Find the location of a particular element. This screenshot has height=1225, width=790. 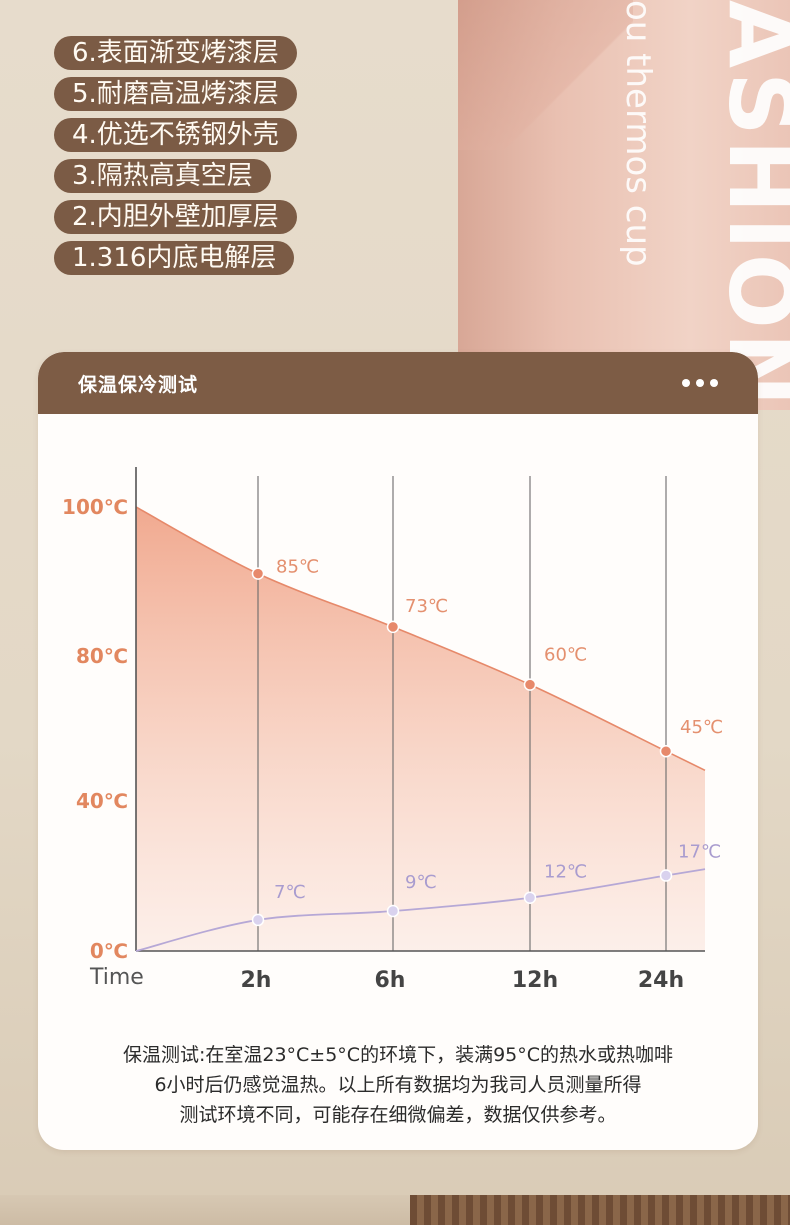

bottom-shadow is located at coordinates (205, 1210).